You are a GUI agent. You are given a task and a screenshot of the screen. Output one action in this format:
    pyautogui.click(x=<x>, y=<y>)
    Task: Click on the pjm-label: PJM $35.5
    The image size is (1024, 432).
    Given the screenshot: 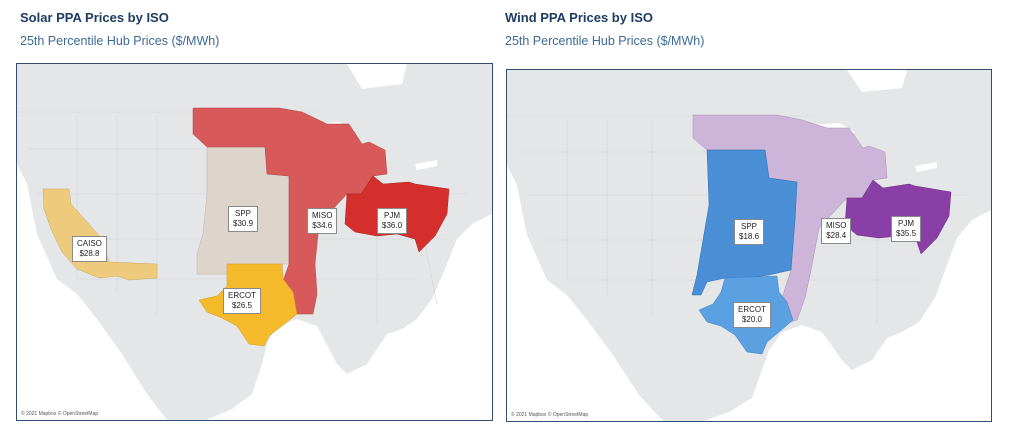 What is the action you would take?
    pyautogui.click(x=906, y=229)
    